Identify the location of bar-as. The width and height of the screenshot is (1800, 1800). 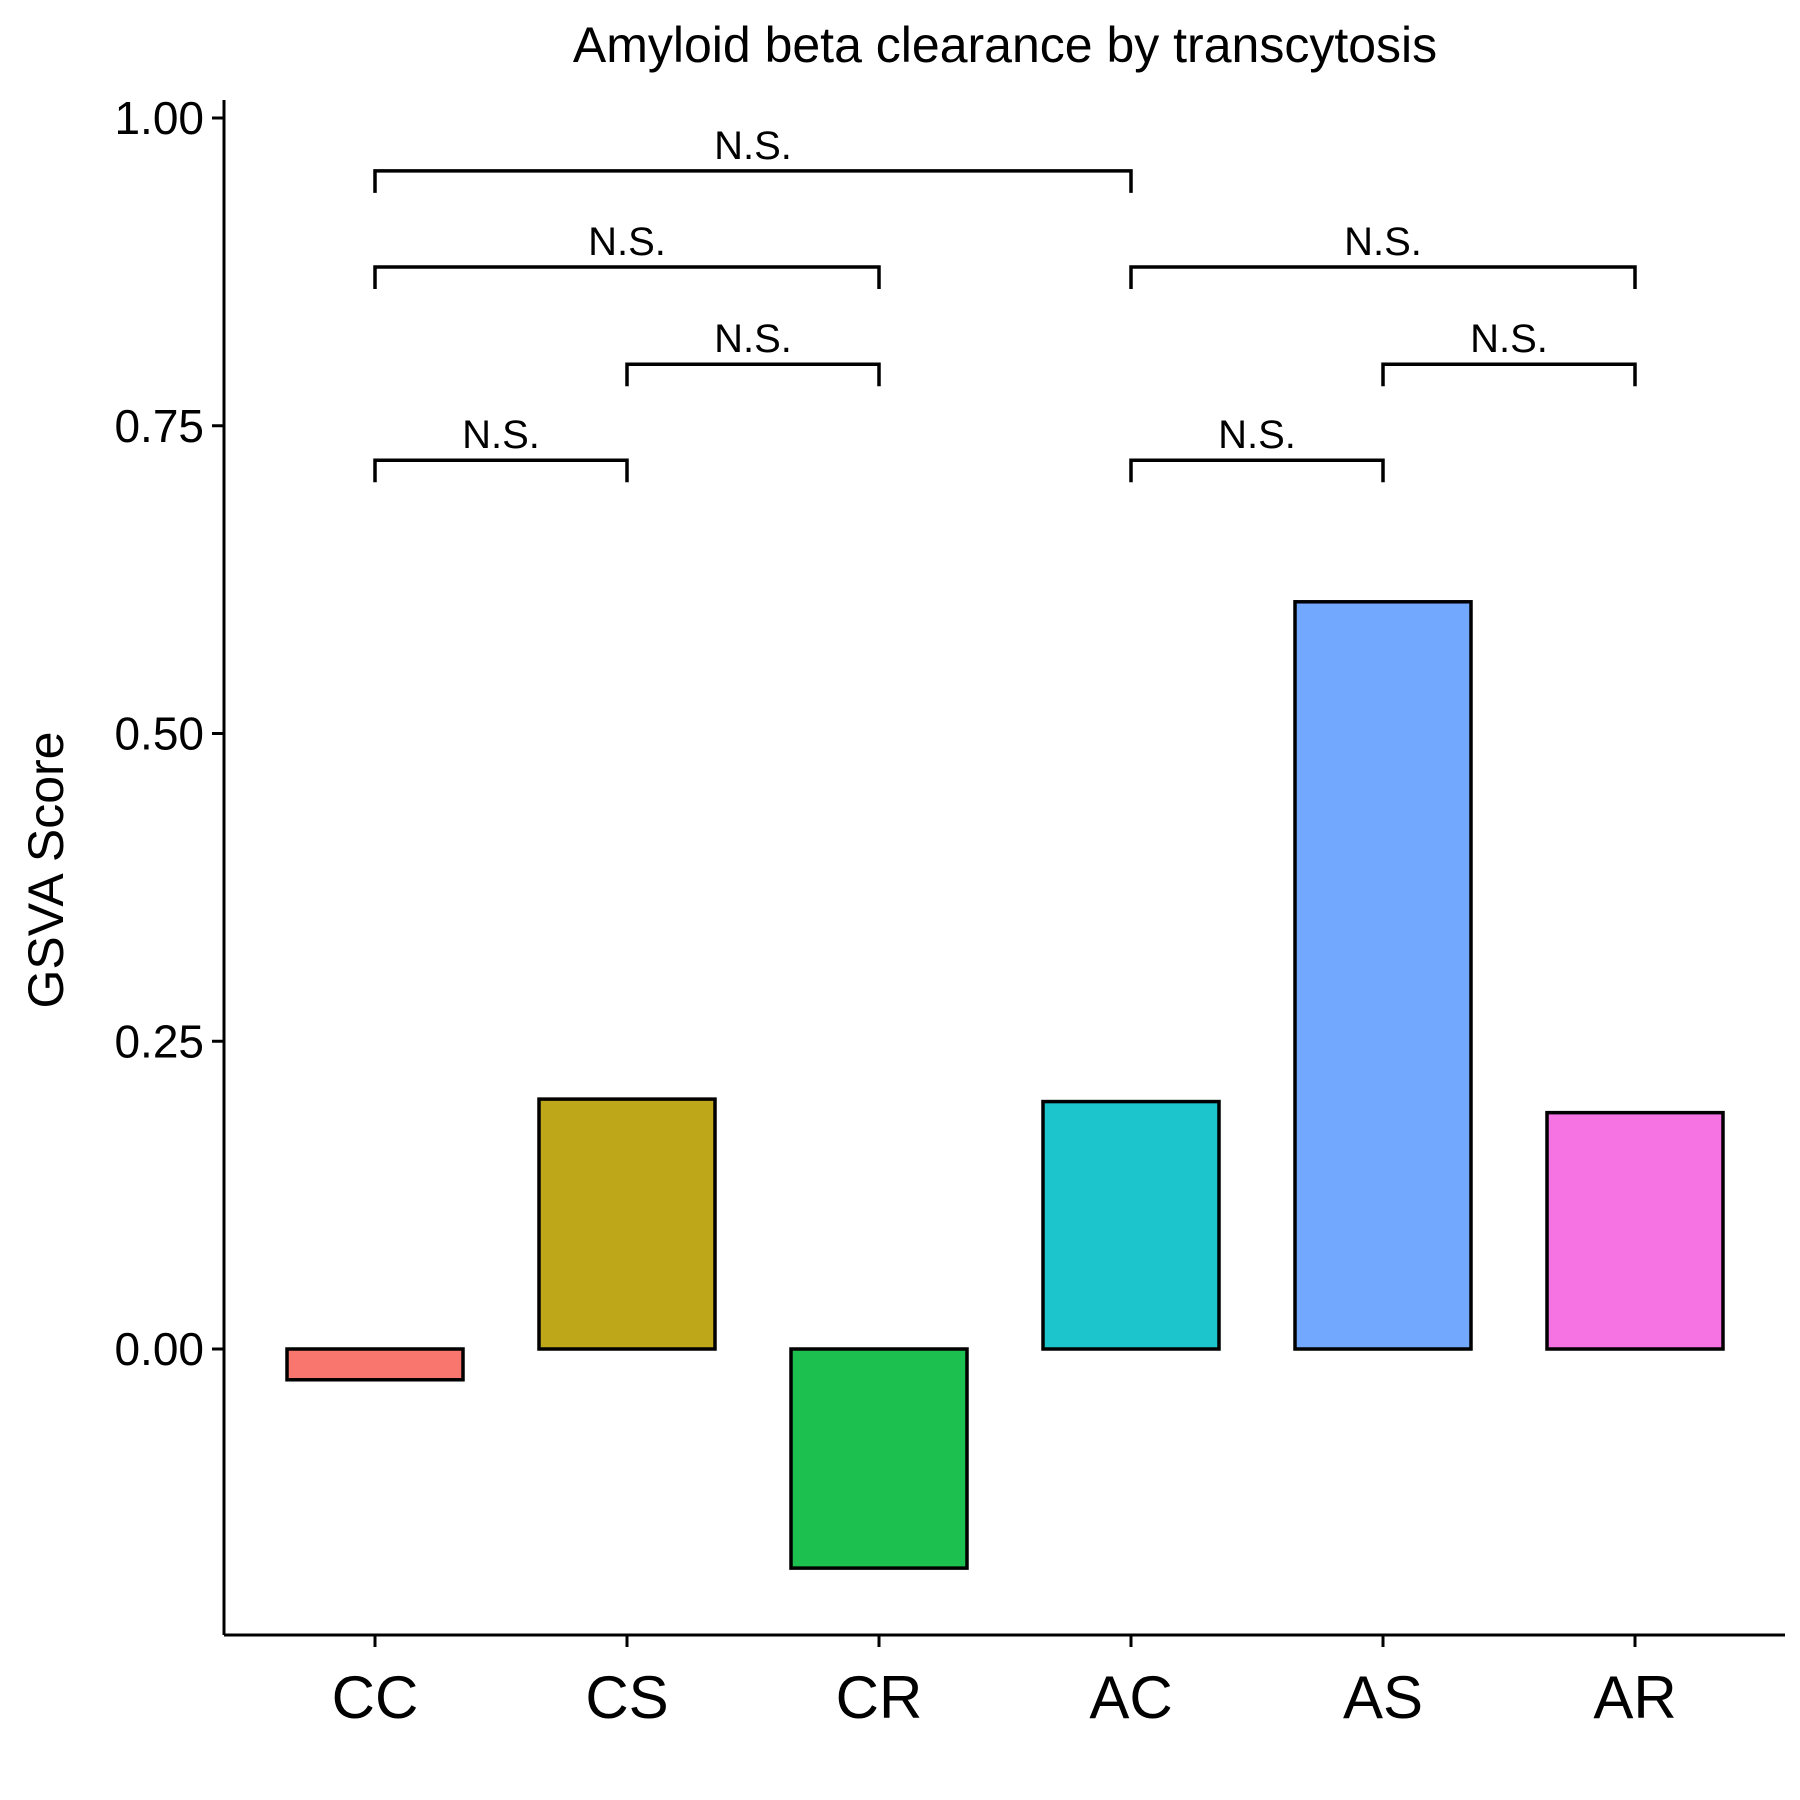
(1383, 975).